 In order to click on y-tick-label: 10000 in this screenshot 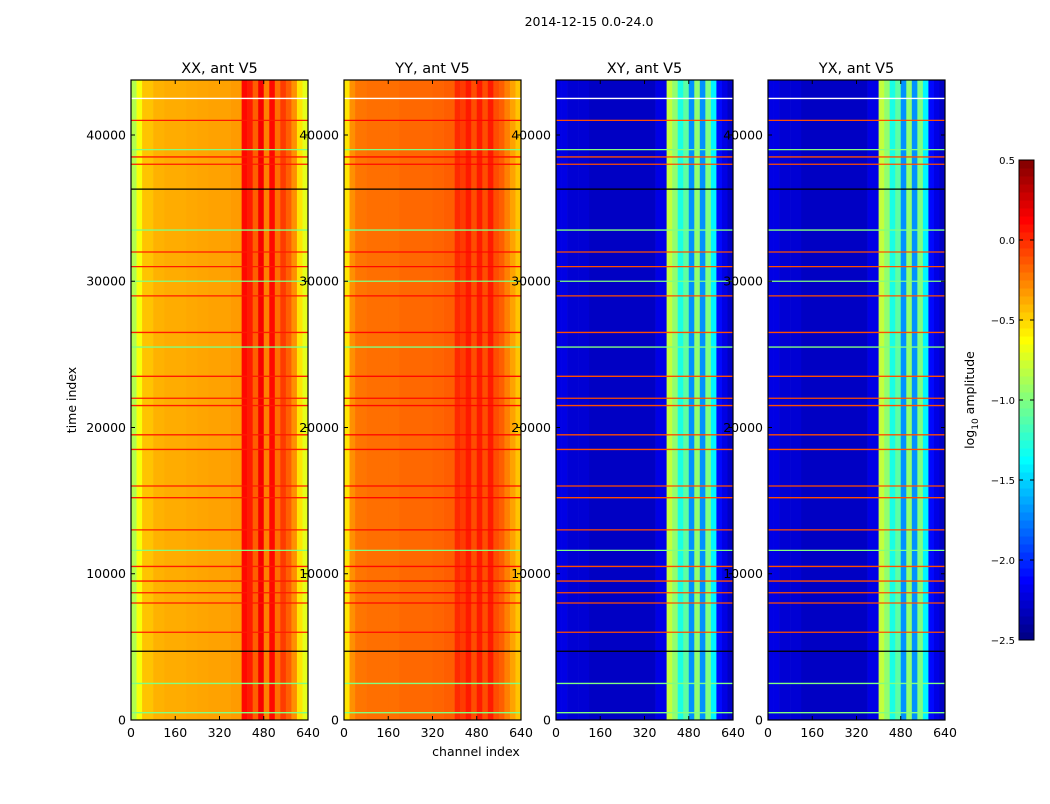, I will do `click(106, 573)`.